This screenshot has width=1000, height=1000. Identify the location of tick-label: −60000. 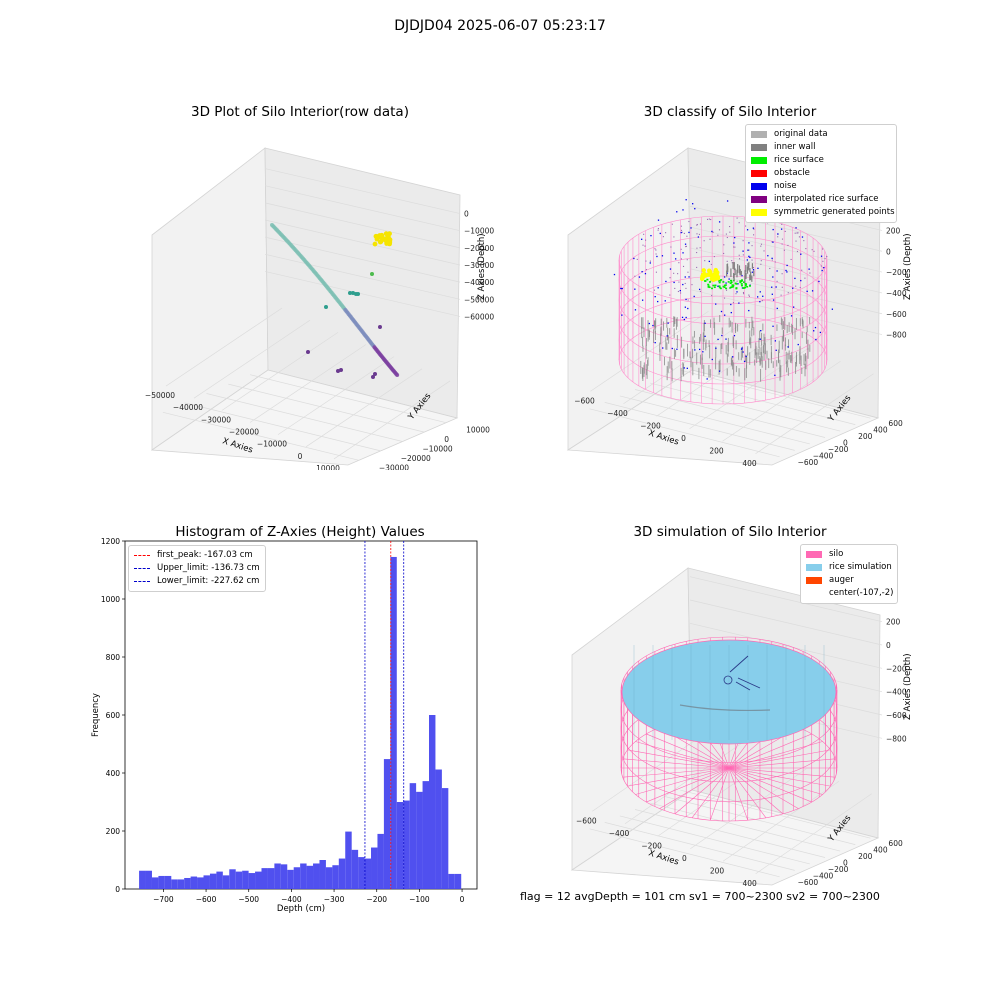
(479, 316).